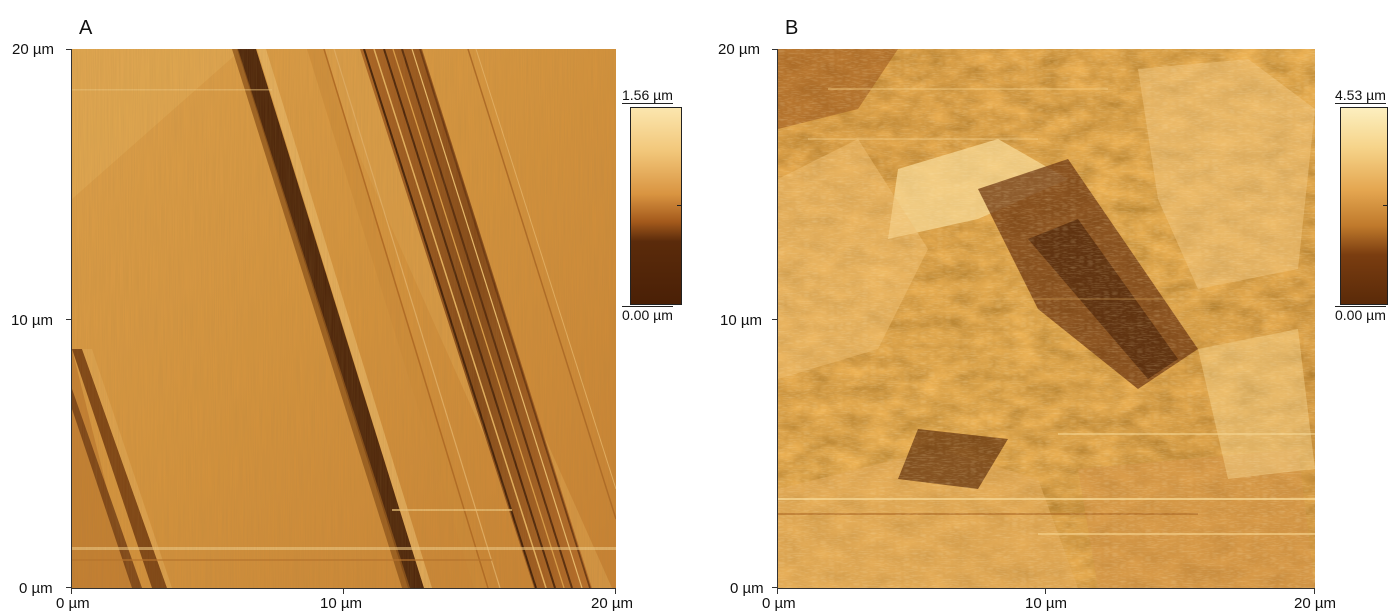  What do you see at coordinates (679, 205) in the screenshot?
I see `panel-a-colorbar-tick-mid` at bounding box center [679, 205].